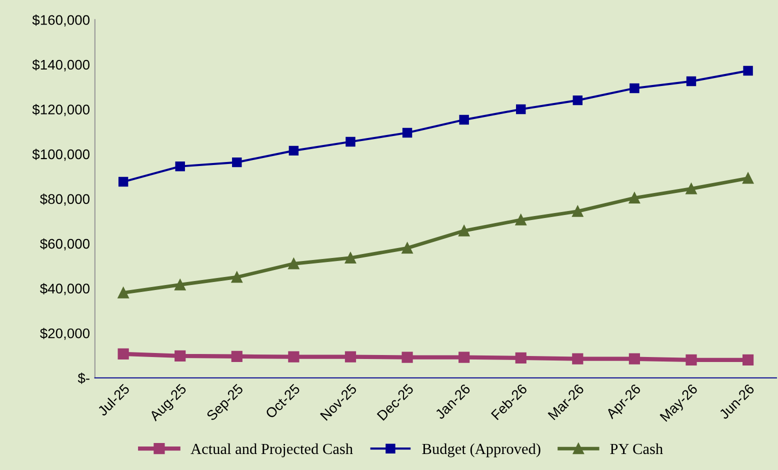  What do you see at coordinates (65, 289) in the screenshot?
I see `y-tick-label: $40,000` at bounding box center [65, 289].